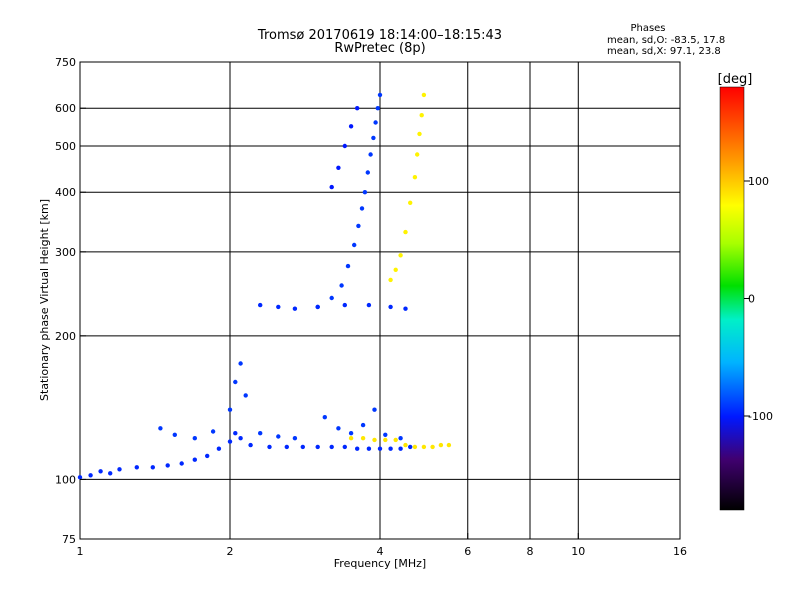 The width and height of the screenshot is (800, 600). What do you see at coordinates (65, 336) in the screenshot?
I see `y-tick-label: 200` at bounding box center [65, 336].